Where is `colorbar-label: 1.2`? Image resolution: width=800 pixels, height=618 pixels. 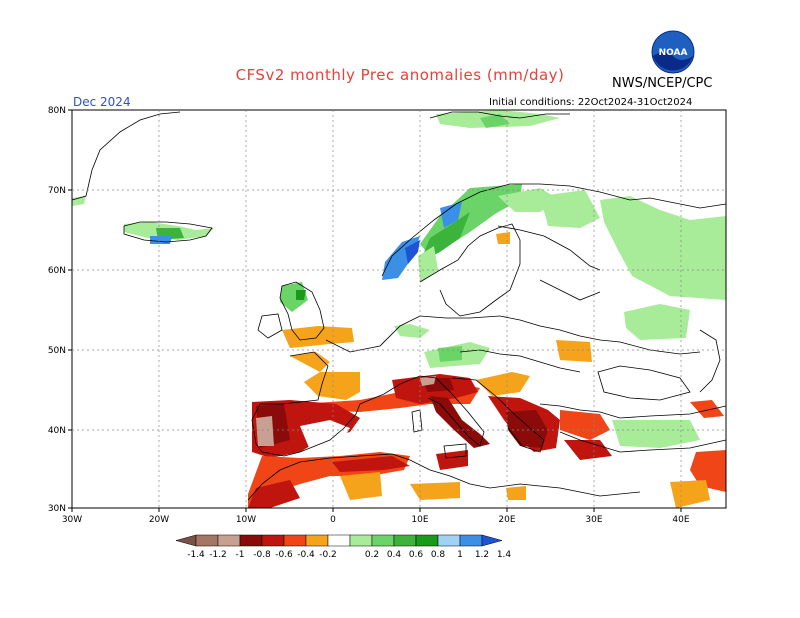 colorbar-label: 1.2 is located at coordinates (482, 555).